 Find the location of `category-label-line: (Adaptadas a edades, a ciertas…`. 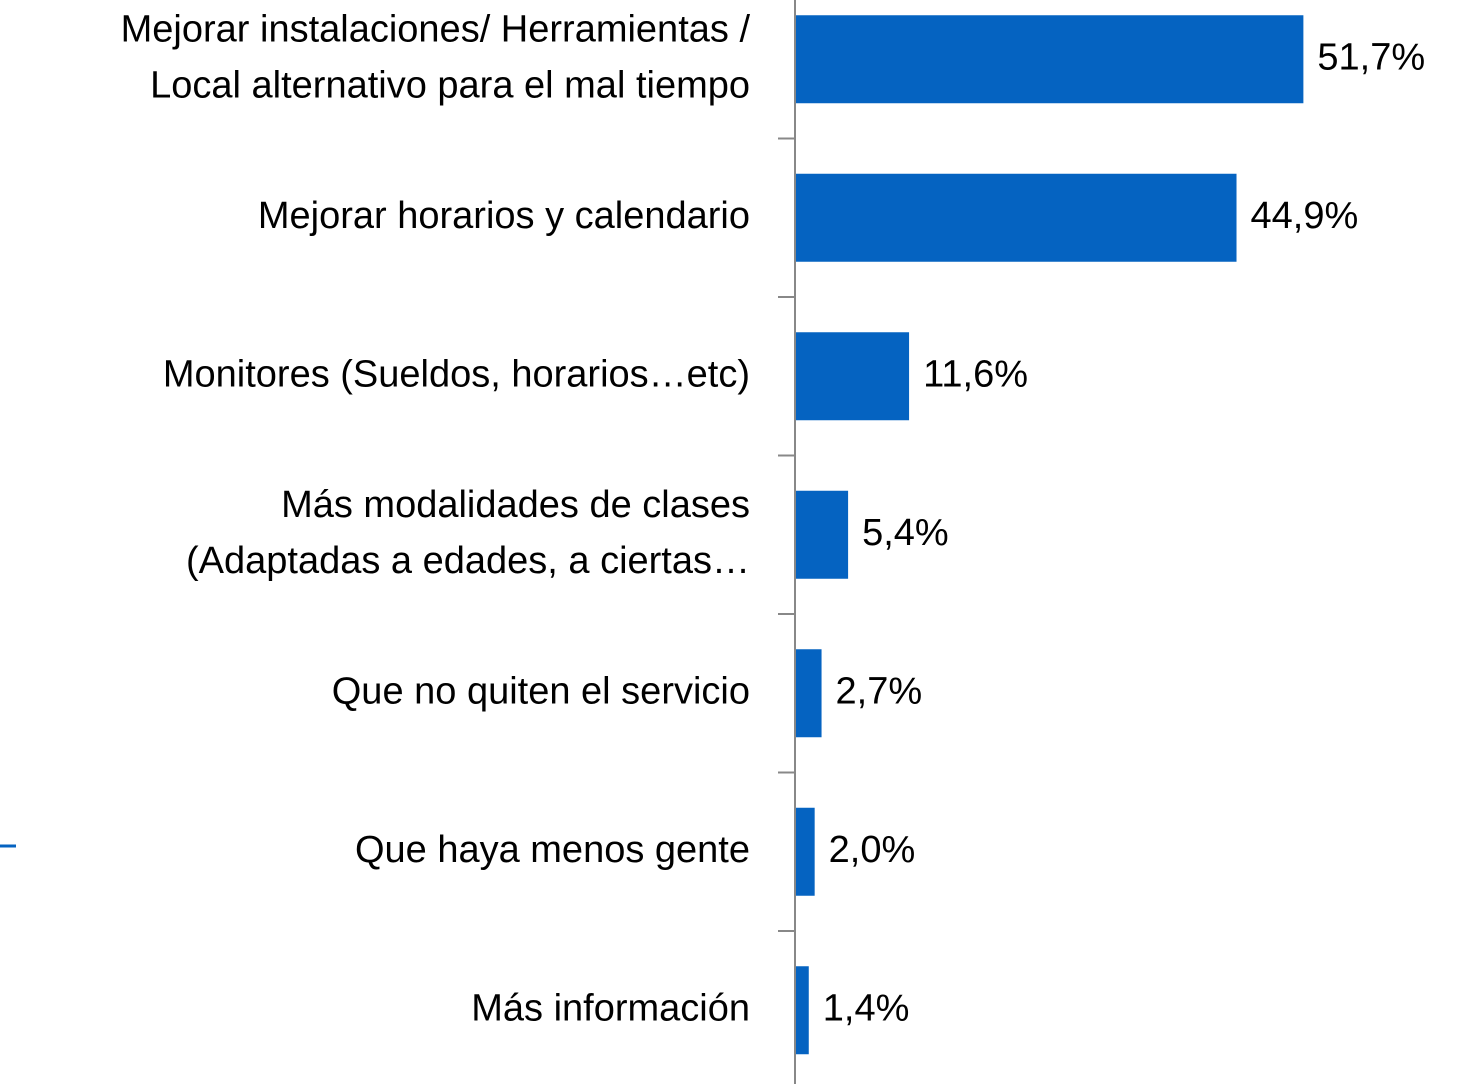

category-label-line: (Adaptadas a edades, a ciertas… is located at coordinates (468, 561).